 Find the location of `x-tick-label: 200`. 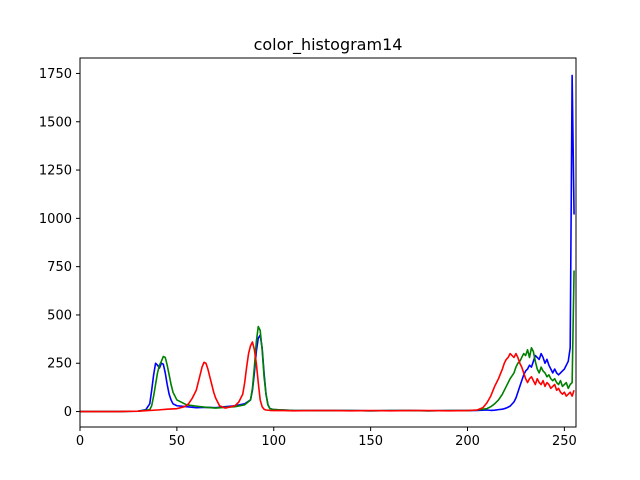

x-tick-label: 200 is located at coordinates (467, 441).